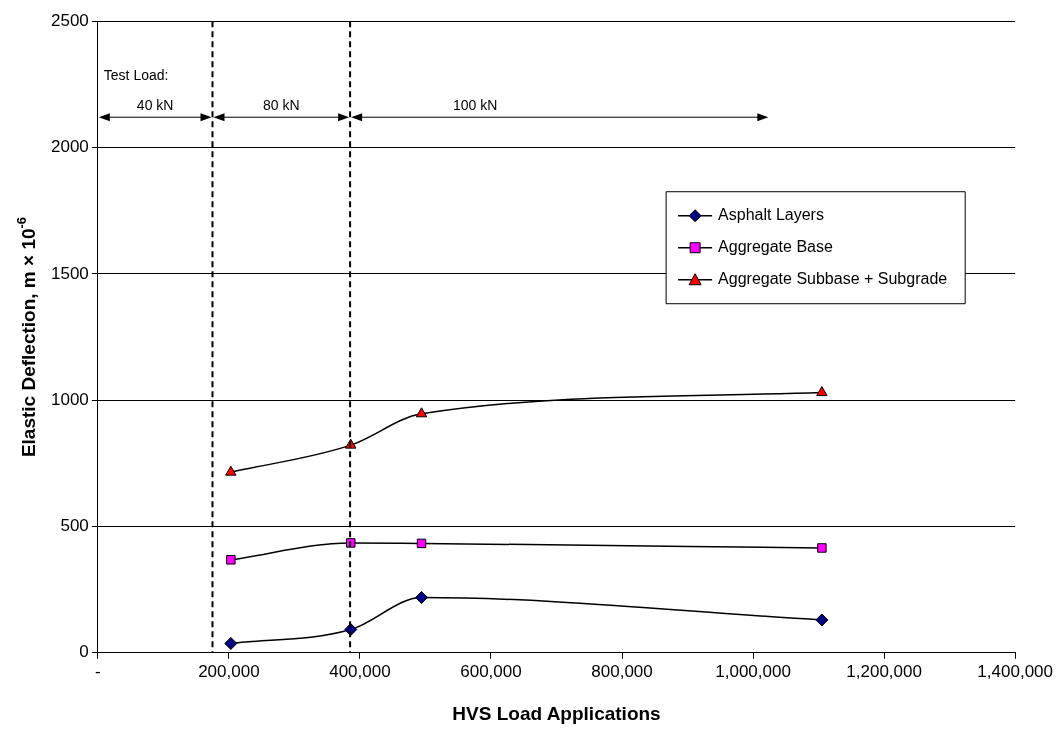 The height and width of the screenshot is (738, 1064). I want to click on x-tick-label: 400,000, so click(360, 671).